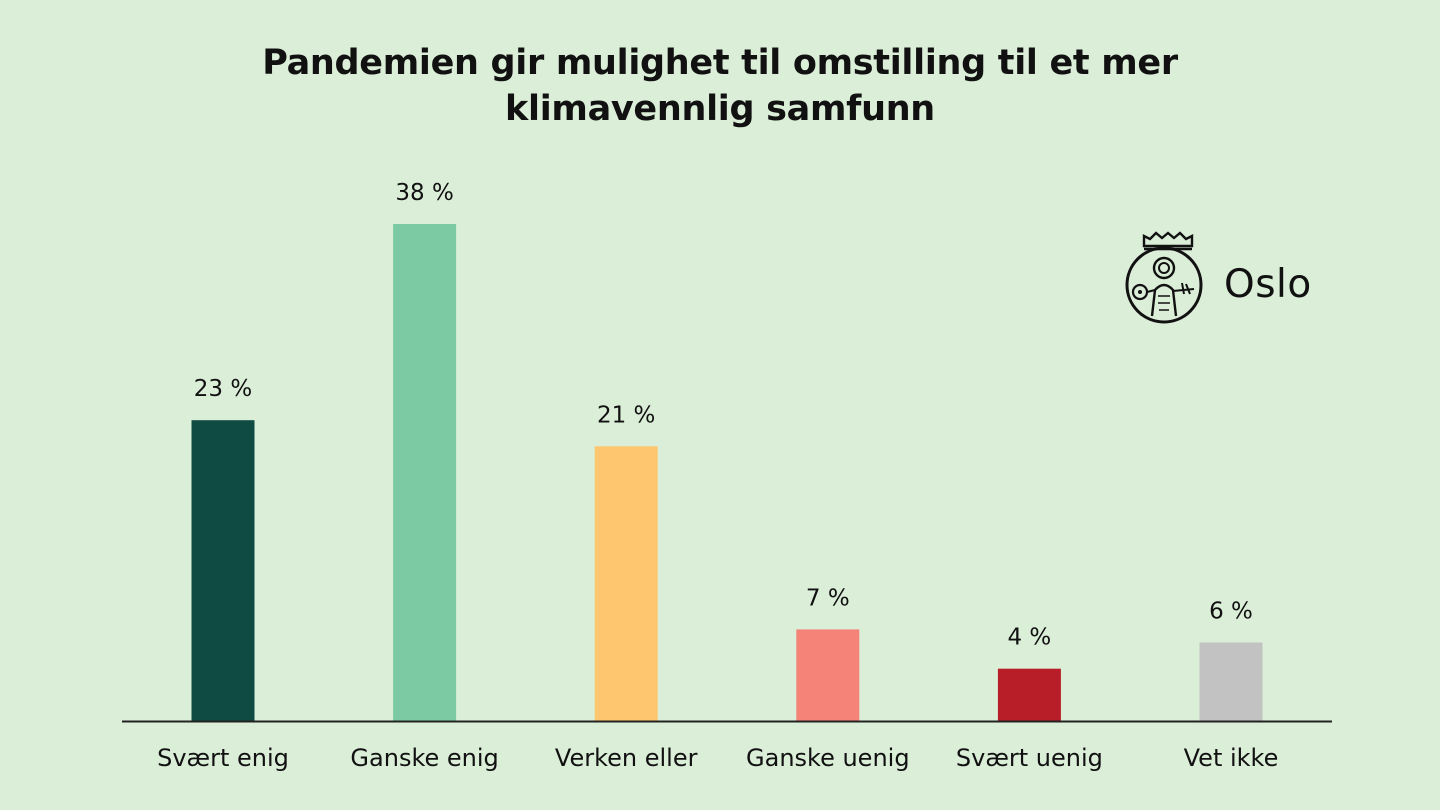  What do you see at coordinates (828, 758) in the screenshot?
I see `category-label-3: Ganske uenig` at bounding box center [828, 758].